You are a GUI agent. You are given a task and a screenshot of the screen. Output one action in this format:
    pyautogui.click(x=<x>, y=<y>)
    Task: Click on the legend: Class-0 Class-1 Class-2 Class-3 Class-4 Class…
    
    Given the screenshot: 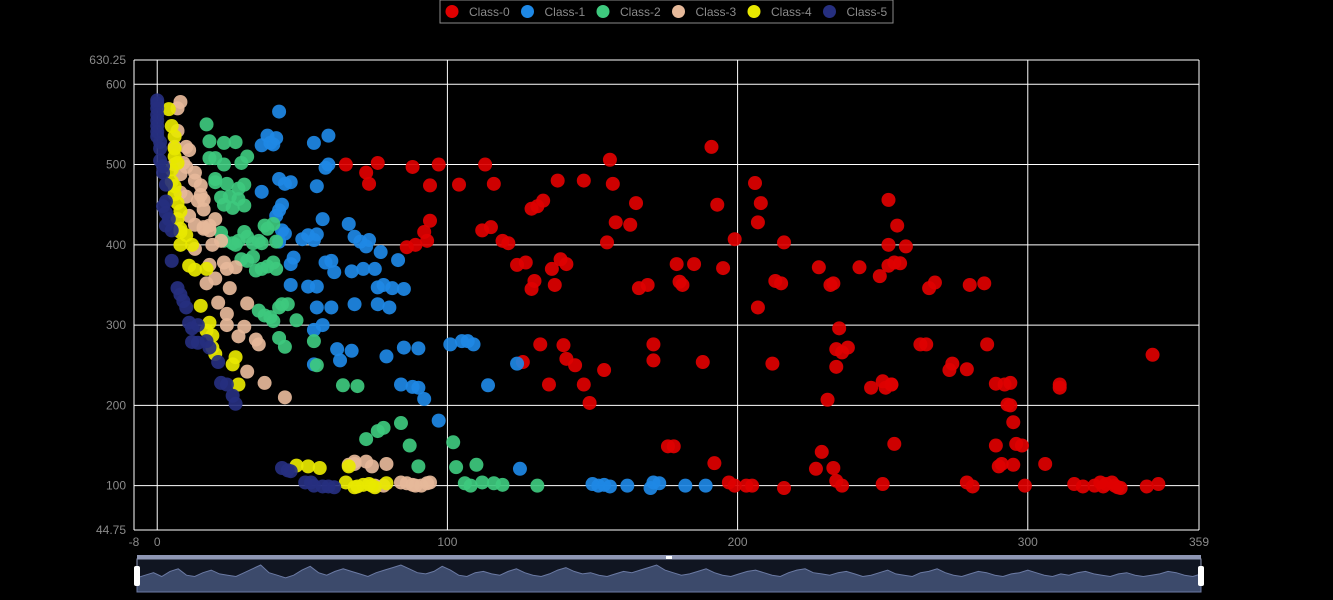 What is the action you would take?
    pyautogui.click(x=666, y=12)
    